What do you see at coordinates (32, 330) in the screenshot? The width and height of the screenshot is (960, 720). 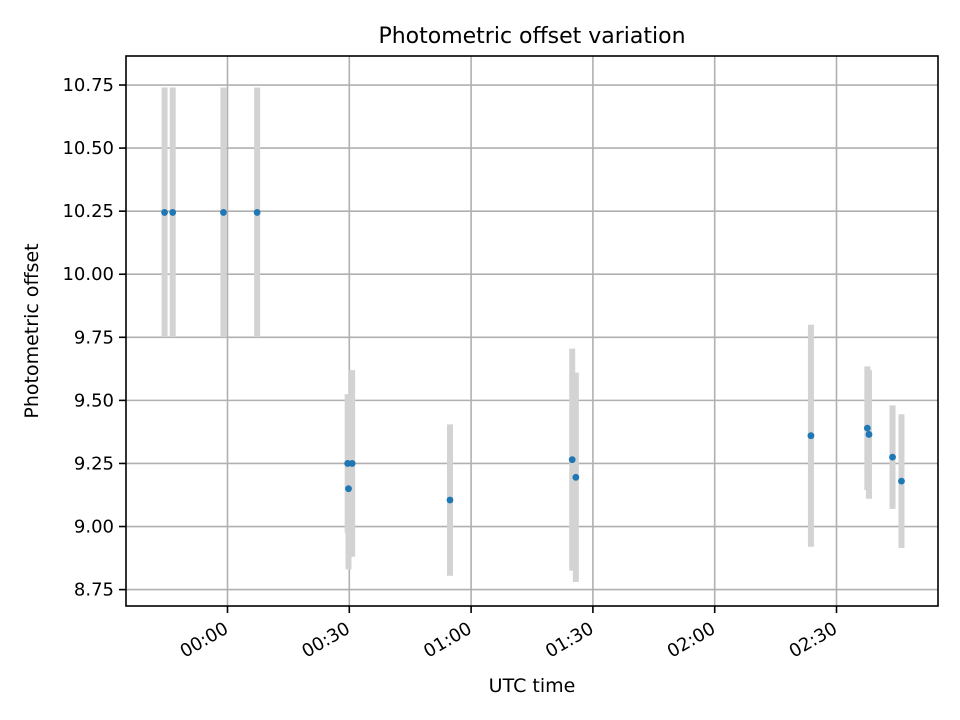 I see `y-axis-label: Photometric offset` at bounding box center [32, 330].